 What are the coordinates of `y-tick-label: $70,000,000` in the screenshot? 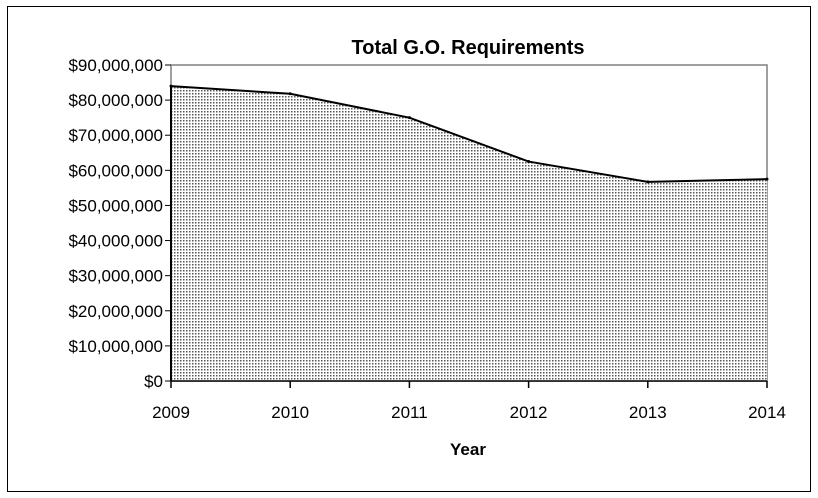 It's located at (115, 135).